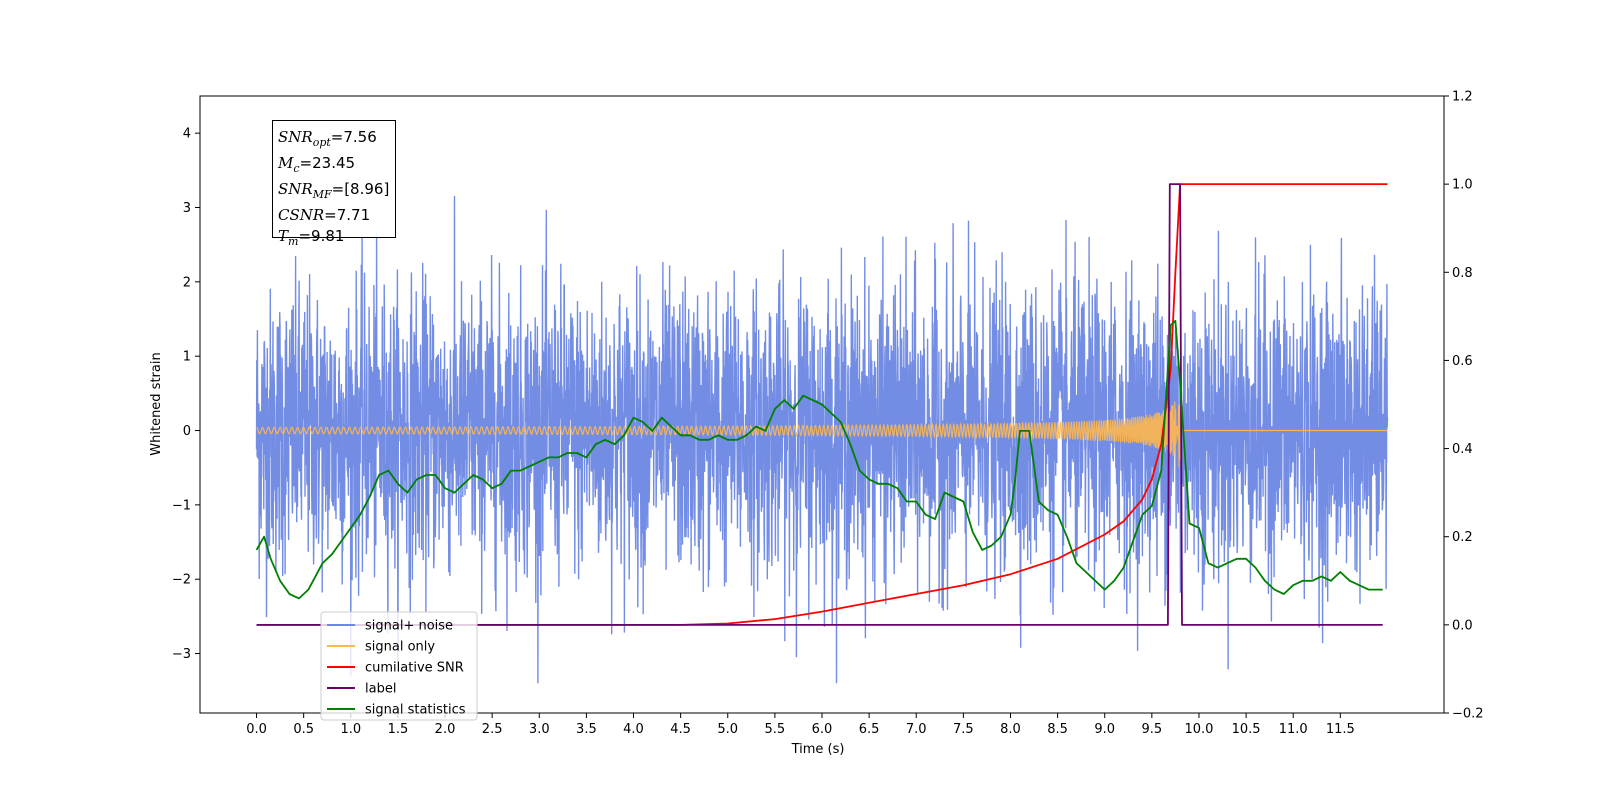 The image size is (1600, 800). What do you see at coordinates (414, 668) in the screenshot?
I see `legend-label: cumilative SNR` at bounding box center [414, 668].